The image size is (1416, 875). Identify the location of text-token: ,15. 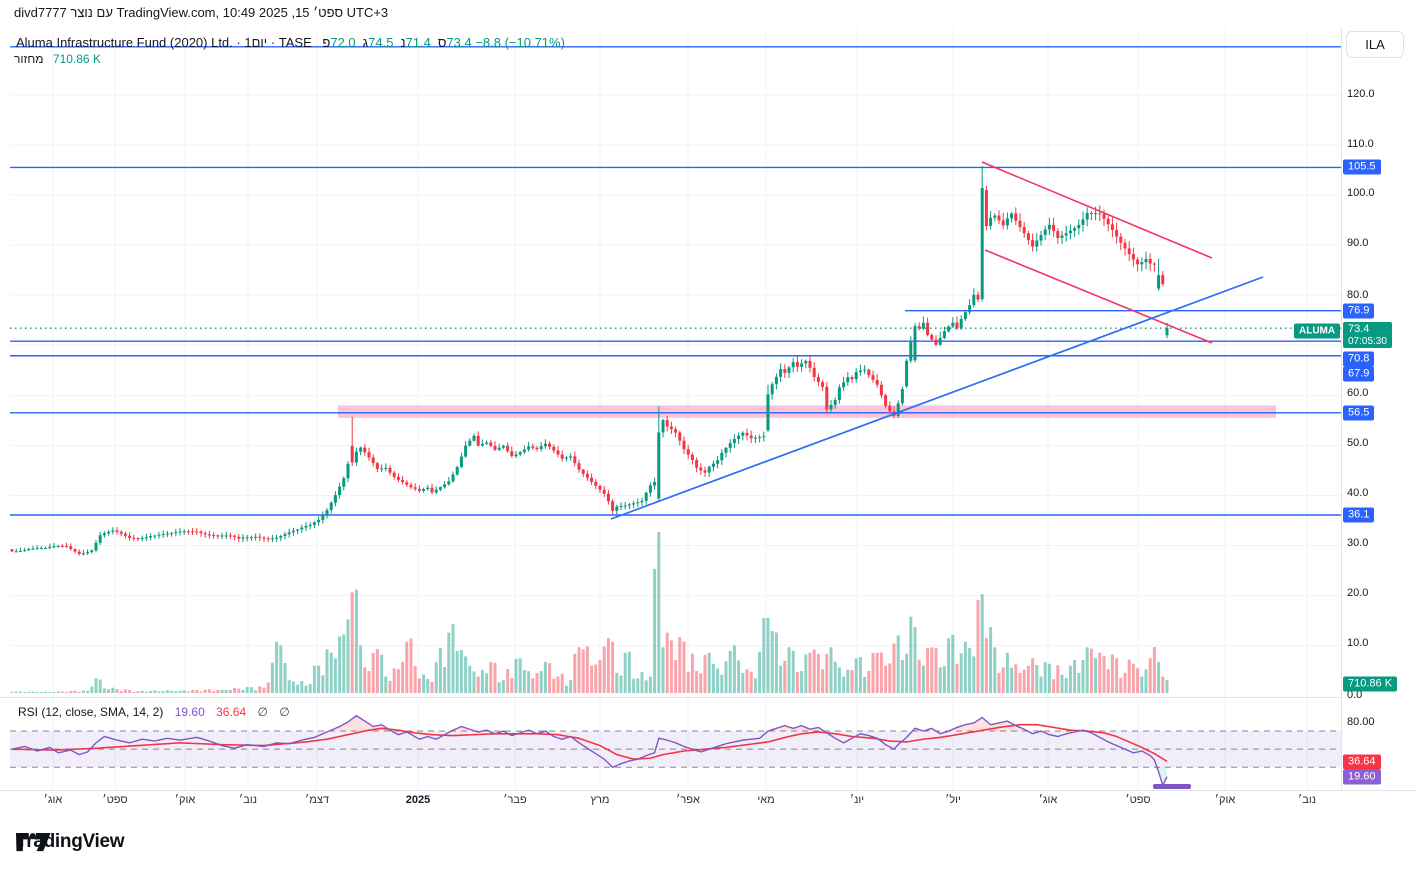
(300, 12).